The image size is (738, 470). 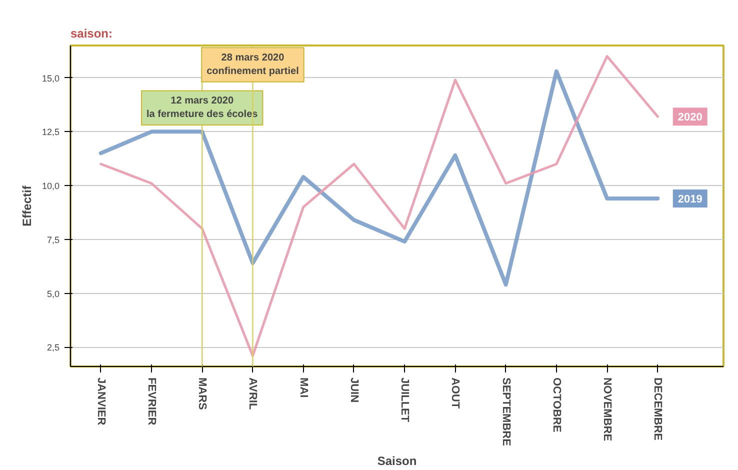 I want to click on y-tick-label: 15,0, so click(x=51, y=78).